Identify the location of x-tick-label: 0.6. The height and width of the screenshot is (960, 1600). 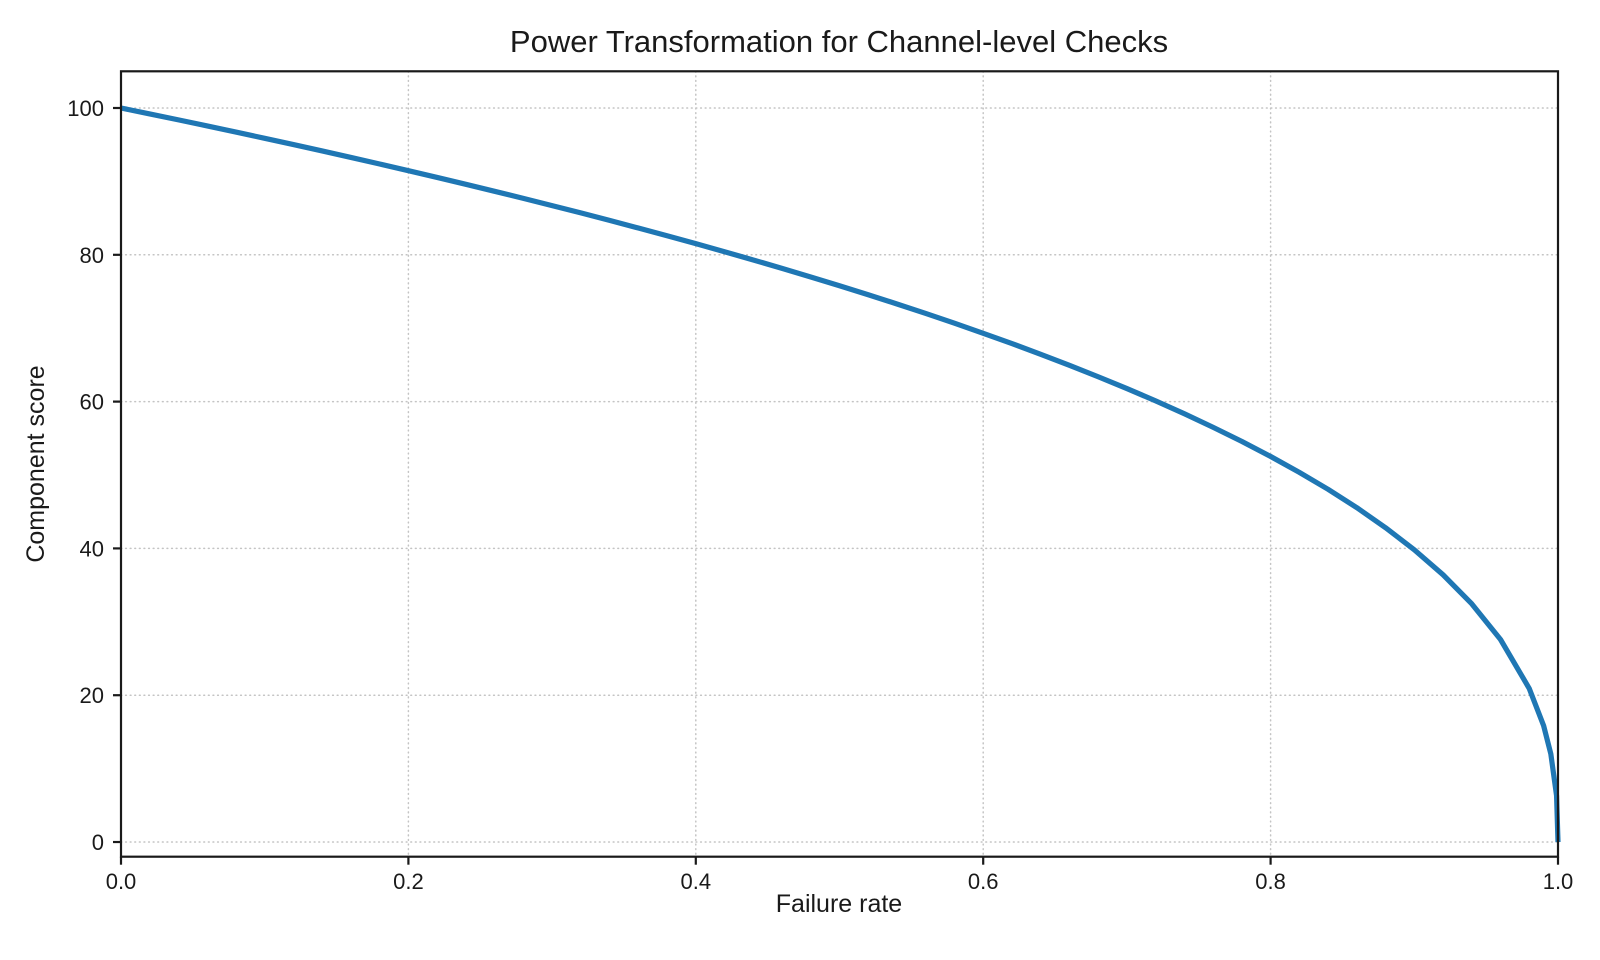
(983, 881).